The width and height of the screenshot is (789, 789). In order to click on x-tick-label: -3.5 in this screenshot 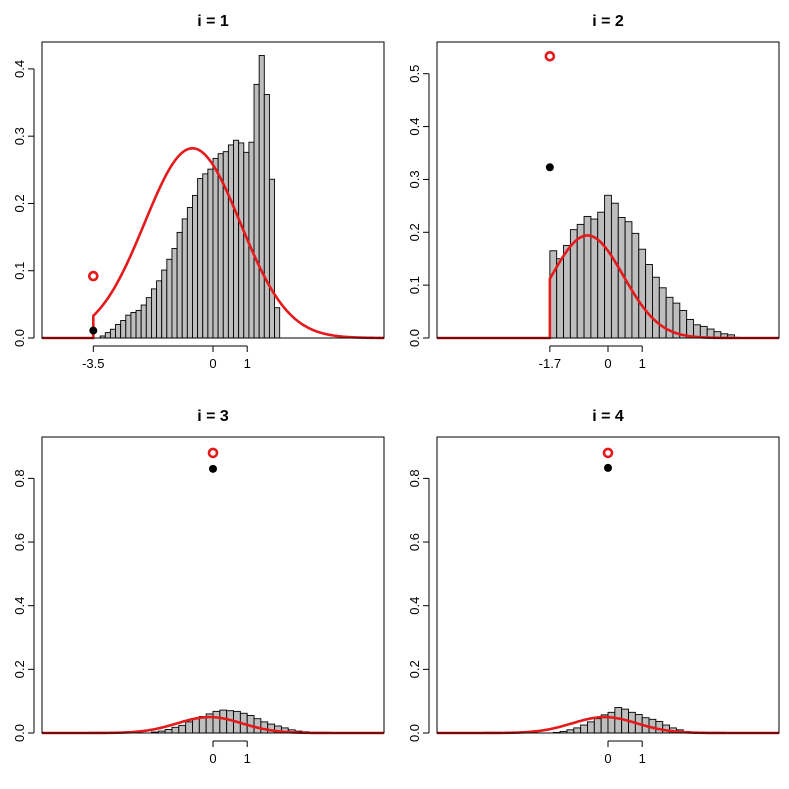, I will do `click(93, 363)`.